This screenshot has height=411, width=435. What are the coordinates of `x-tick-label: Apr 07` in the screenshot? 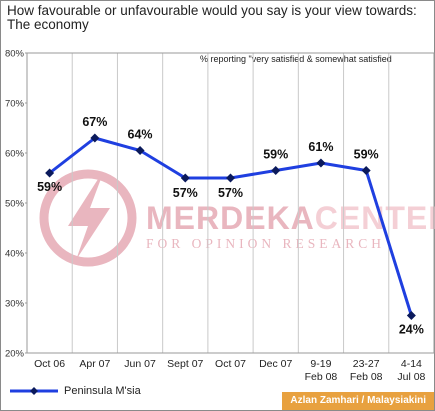 It's located at (94, 364).